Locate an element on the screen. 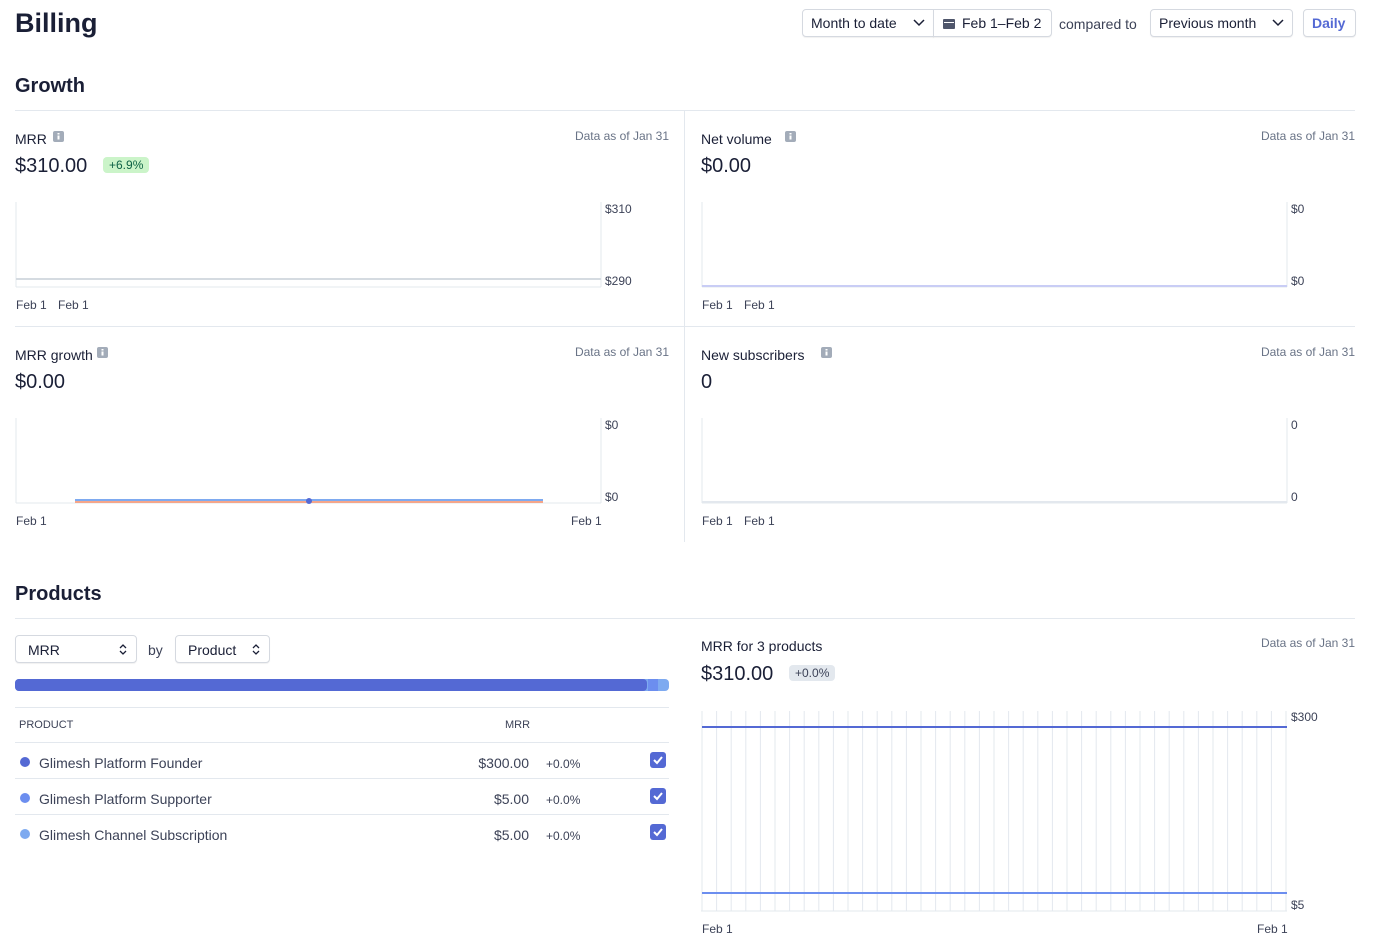 This screenshot has width=1376, height=947. section-title: Products is located at coordinates (58, 594).